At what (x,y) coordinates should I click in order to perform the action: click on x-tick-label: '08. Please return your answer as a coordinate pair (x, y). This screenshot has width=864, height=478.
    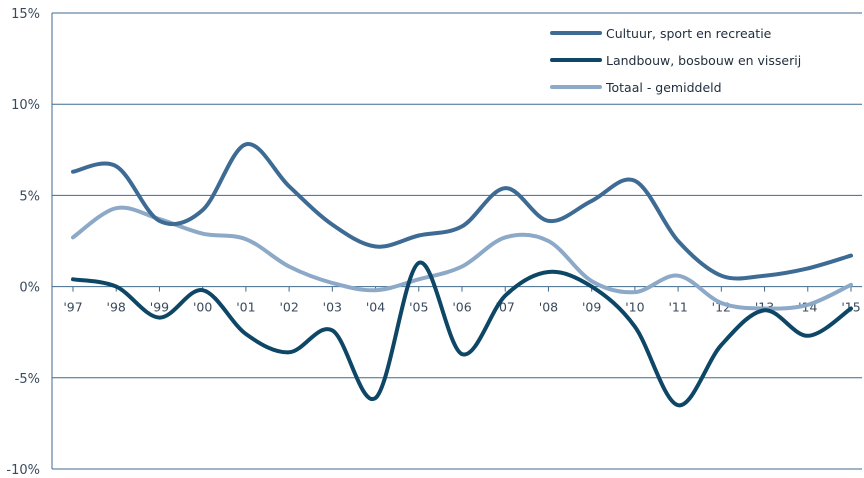
    Looking at the image, I should click on (548, 307).